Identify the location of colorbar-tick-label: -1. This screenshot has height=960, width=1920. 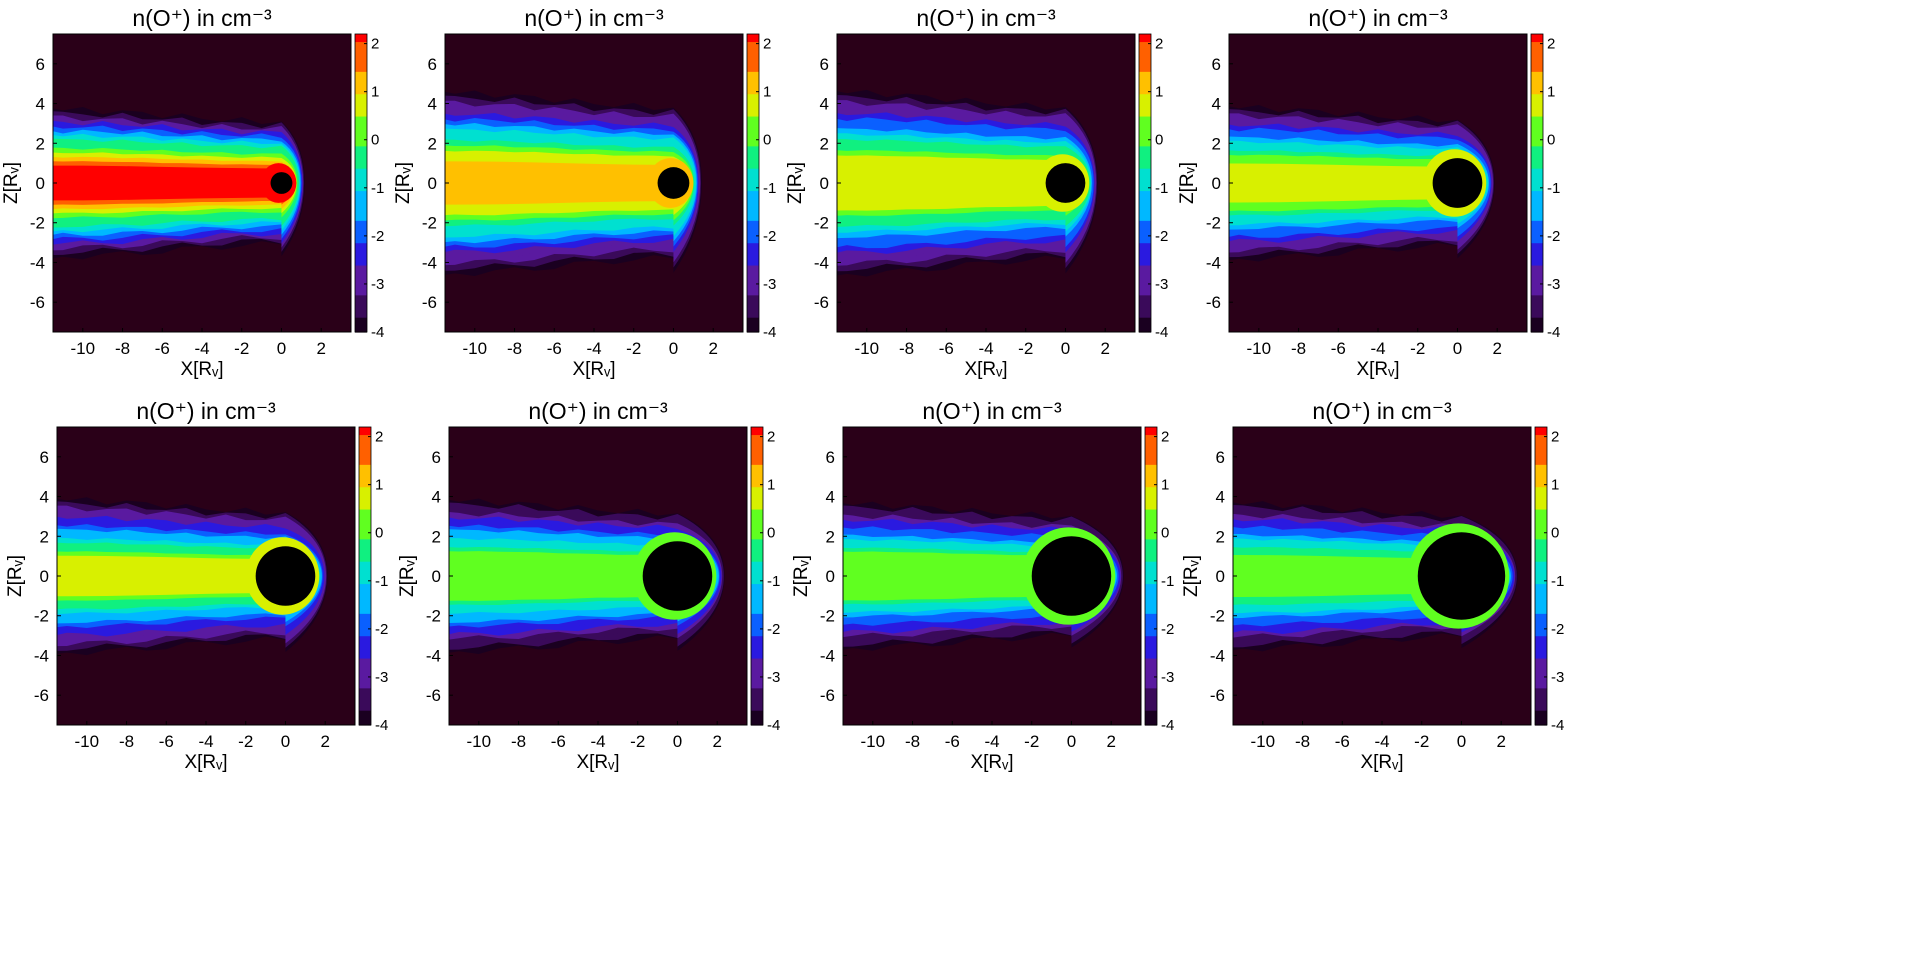
(1167, 581).